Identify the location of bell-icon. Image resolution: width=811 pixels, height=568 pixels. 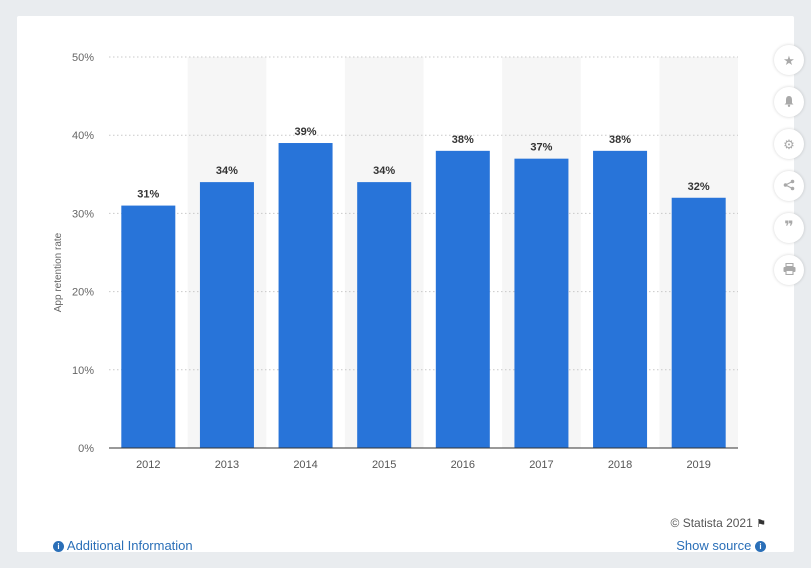
(789, 102).